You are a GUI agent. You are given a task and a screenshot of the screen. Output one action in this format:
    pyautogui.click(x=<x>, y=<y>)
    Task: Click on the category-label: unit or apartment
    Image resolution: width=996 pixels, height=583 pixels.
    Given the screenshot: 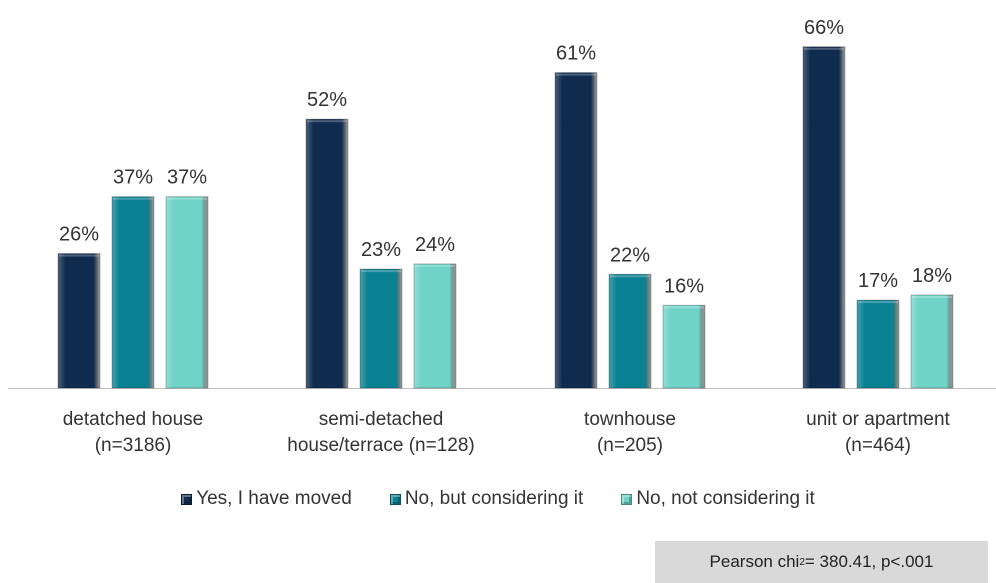 What is the action you would take?
    pyautogui.click(x=878, y=419)
    